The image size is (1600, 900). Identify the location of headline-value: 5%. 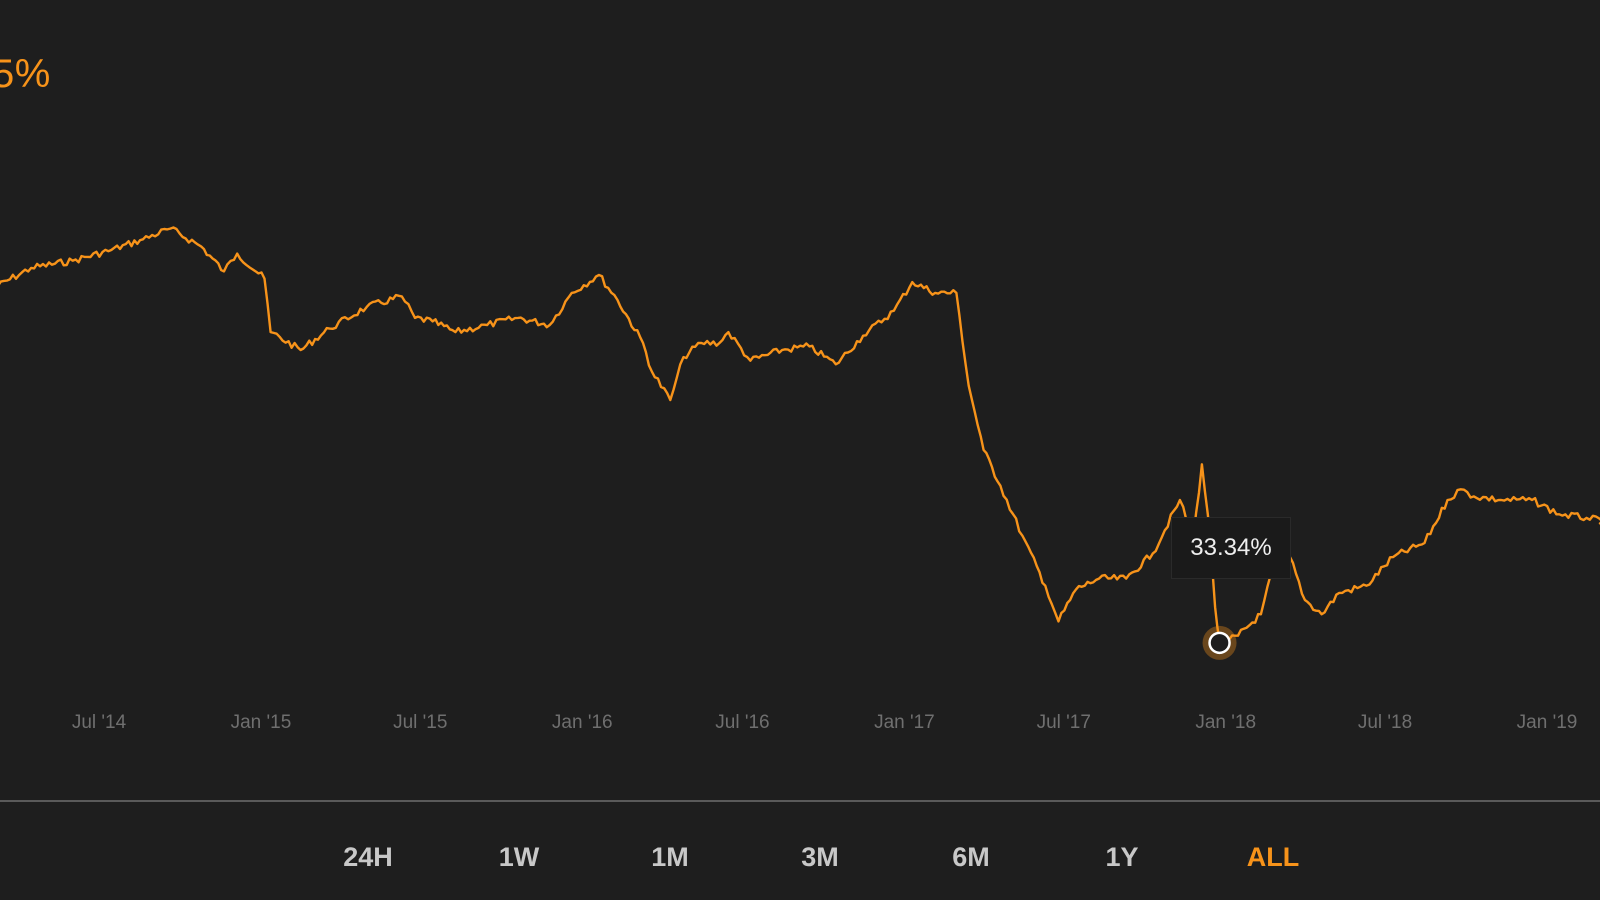
(25, 74).